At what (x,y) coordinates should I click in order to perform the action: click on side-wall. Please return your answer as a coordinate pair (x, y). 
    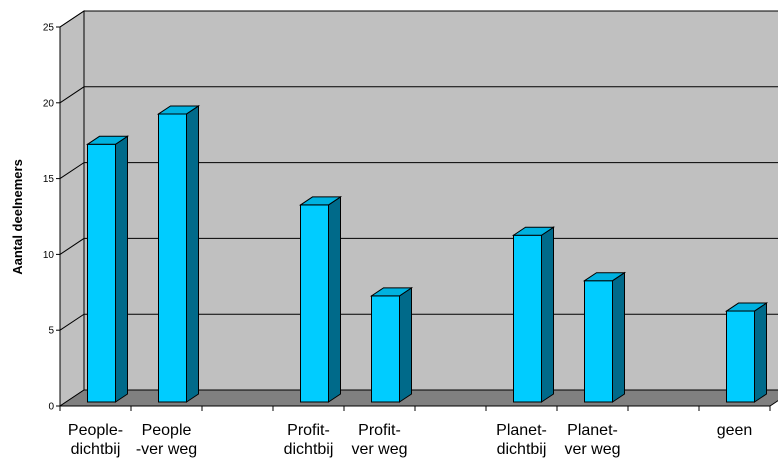
    Looking at the image, I should click on (72, 208).